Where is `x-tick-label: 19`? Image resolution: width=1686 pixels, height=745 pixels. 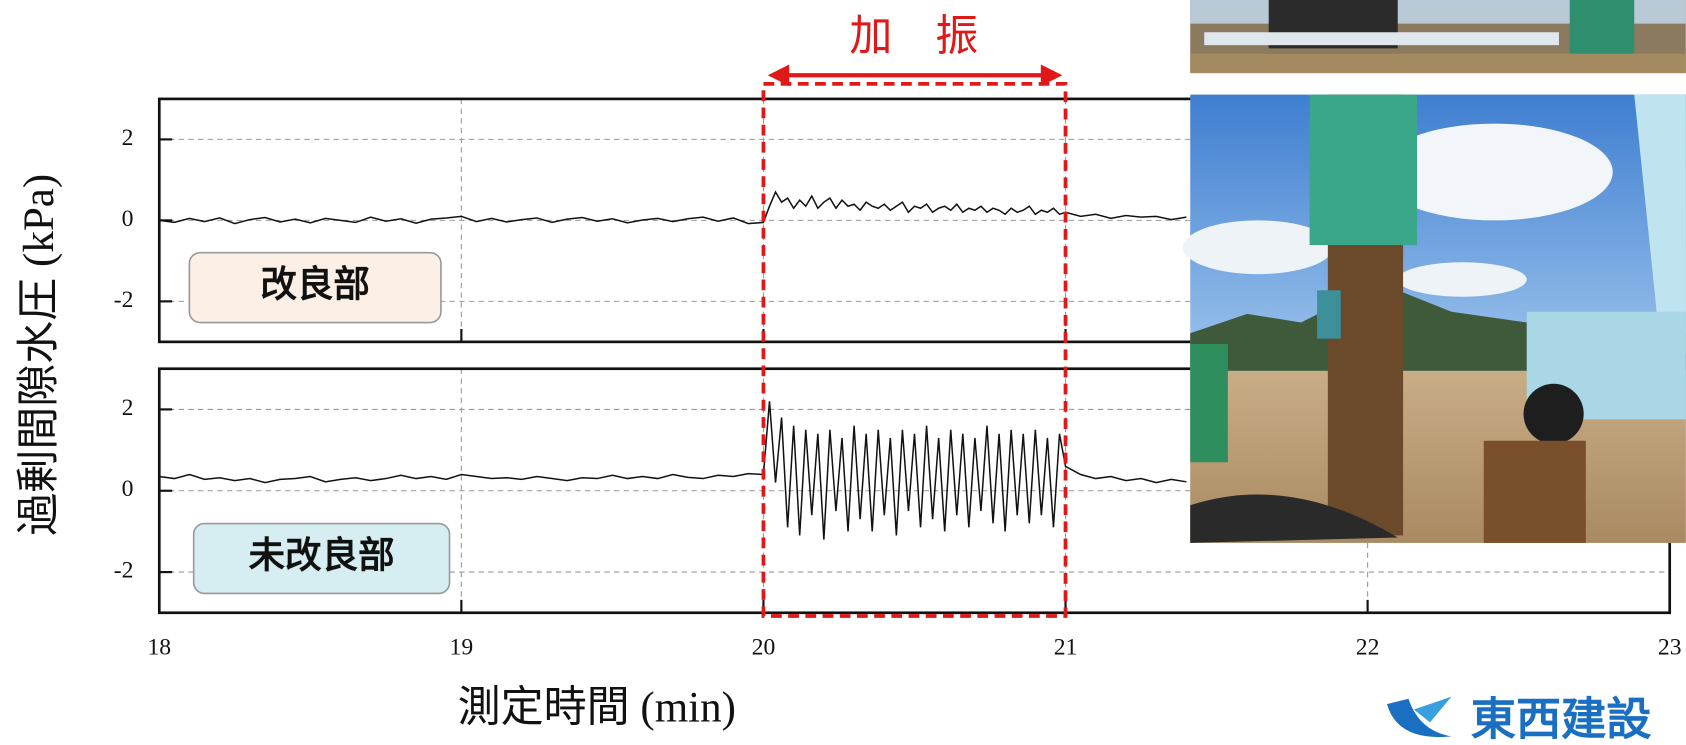 x-tick-label: 19 is located at coordinates (462, 648).